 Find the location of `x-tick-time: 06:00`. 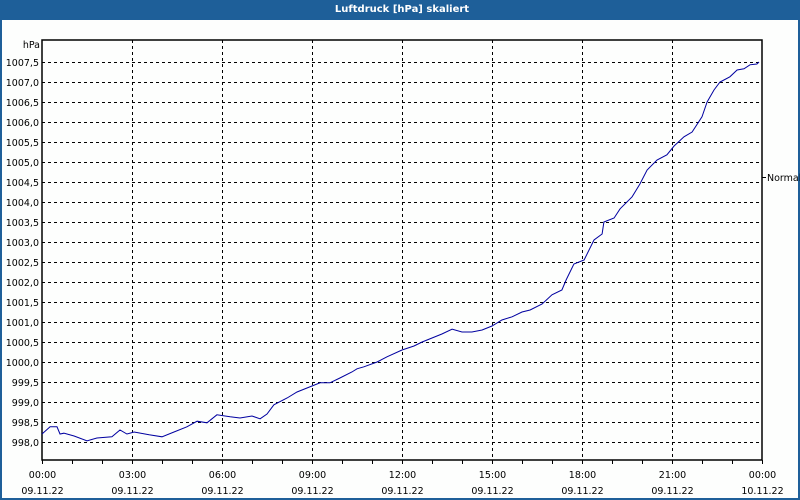

x-tick-time: 06:00 is located at coordinates (222, 475).